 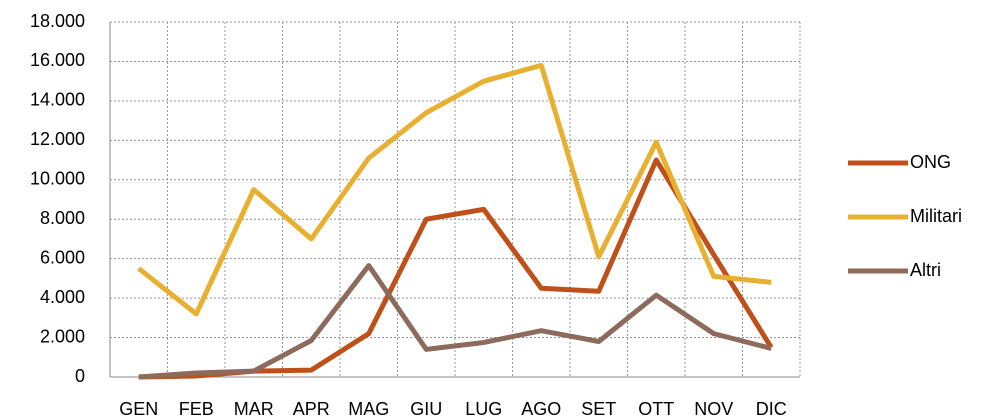 What do you see at coordinates (541, 409) in the screenshot?
I see `x-tick-label: AGO` at bounding box center [541, 409].